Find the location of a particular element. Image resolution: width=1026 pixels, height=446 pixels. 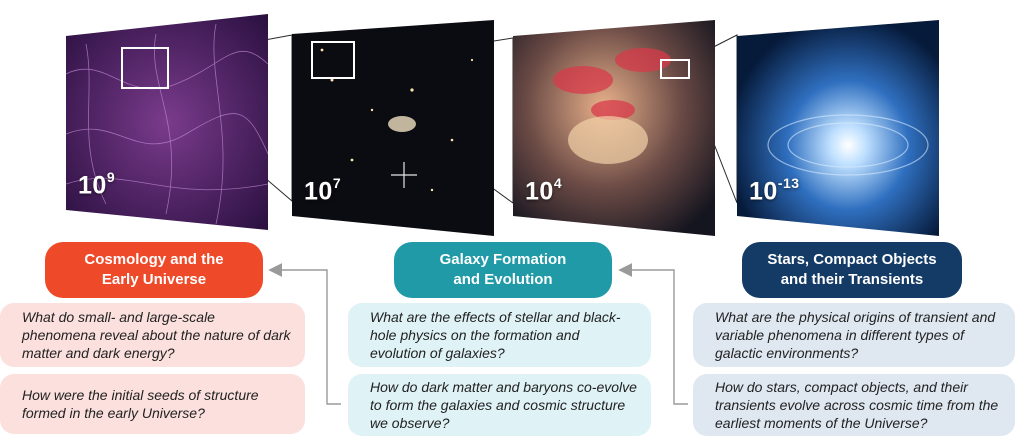

merging-galaxies-image is located at coordinates (614, 128).